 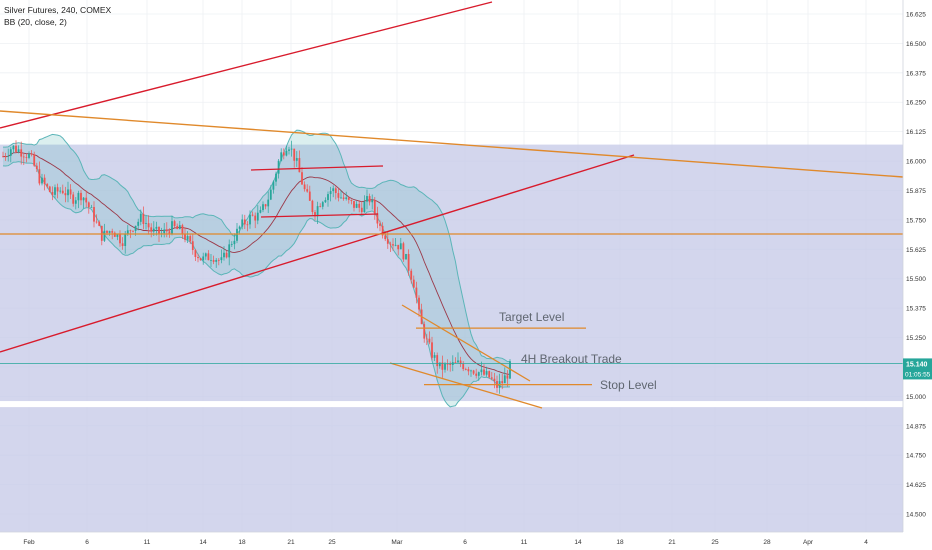 I want to click on y-tick-label: 16.625, so click(x=916, y=15).